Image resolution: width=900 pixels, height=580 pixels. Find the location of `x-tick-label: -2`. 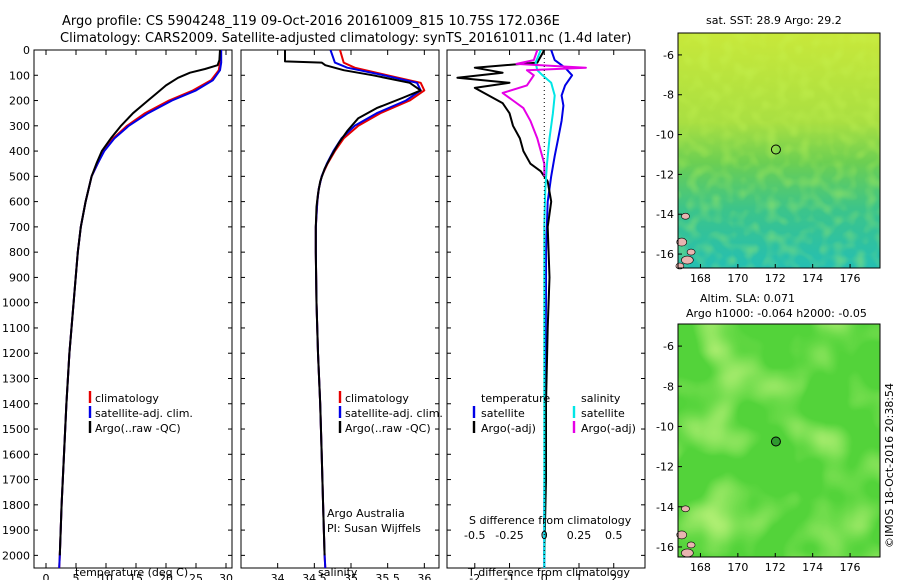

x-tick-label: -2 is located at coordinates (474, 576).